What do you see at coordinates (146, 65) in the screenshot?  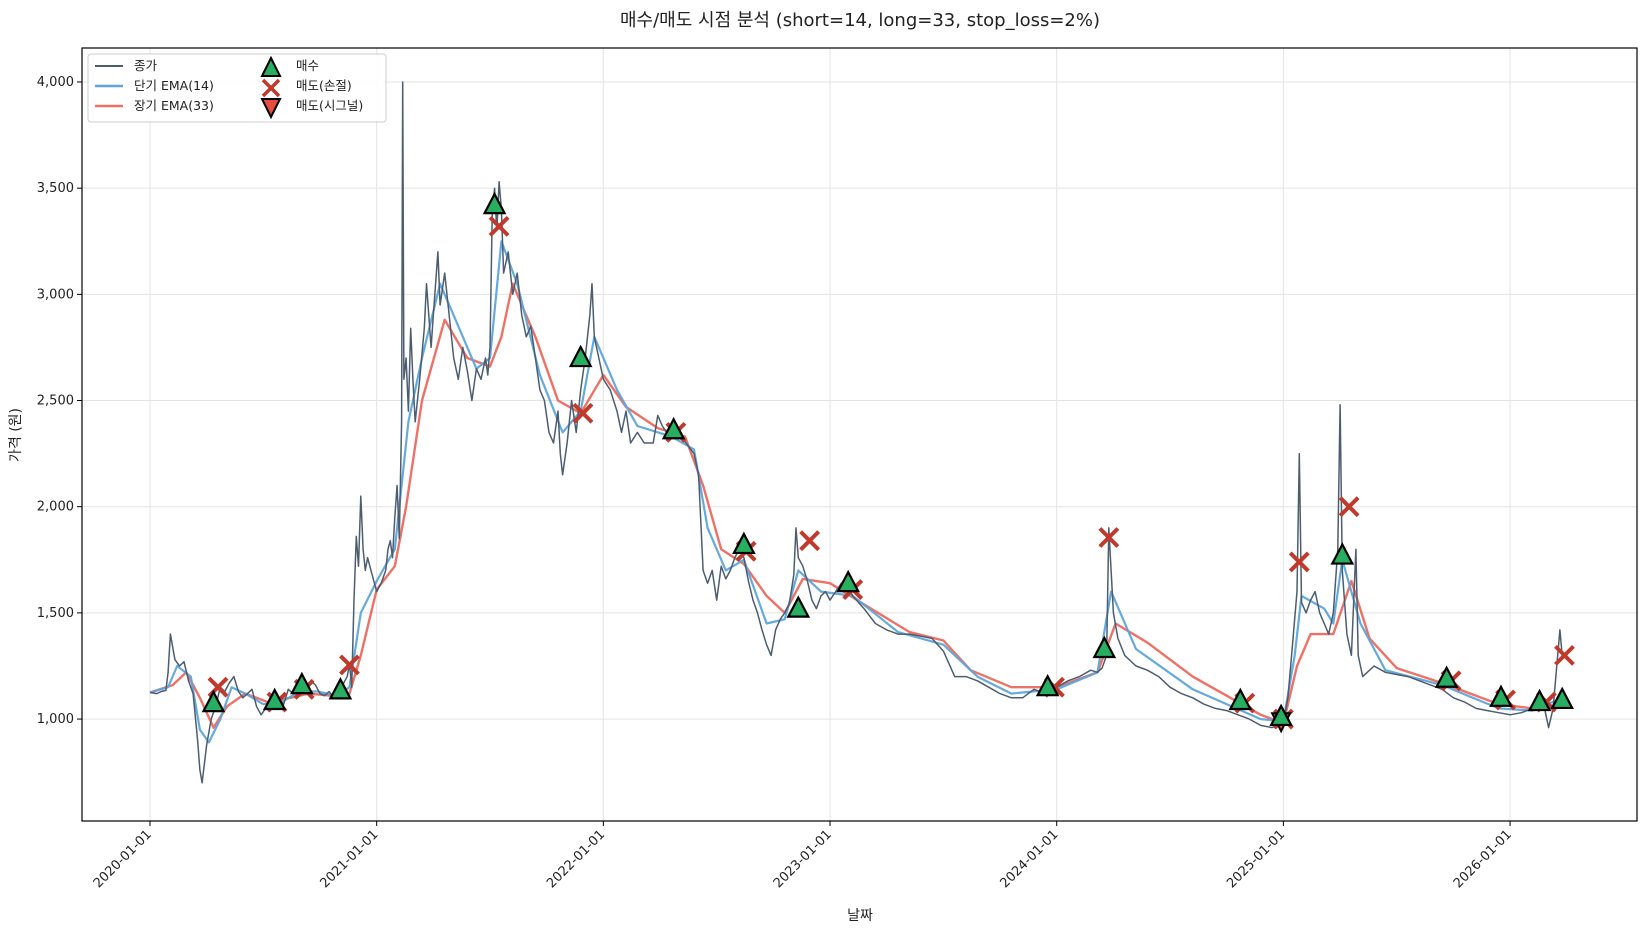 I see `legend-close-label: 종가` at bounding box center [146, 65].